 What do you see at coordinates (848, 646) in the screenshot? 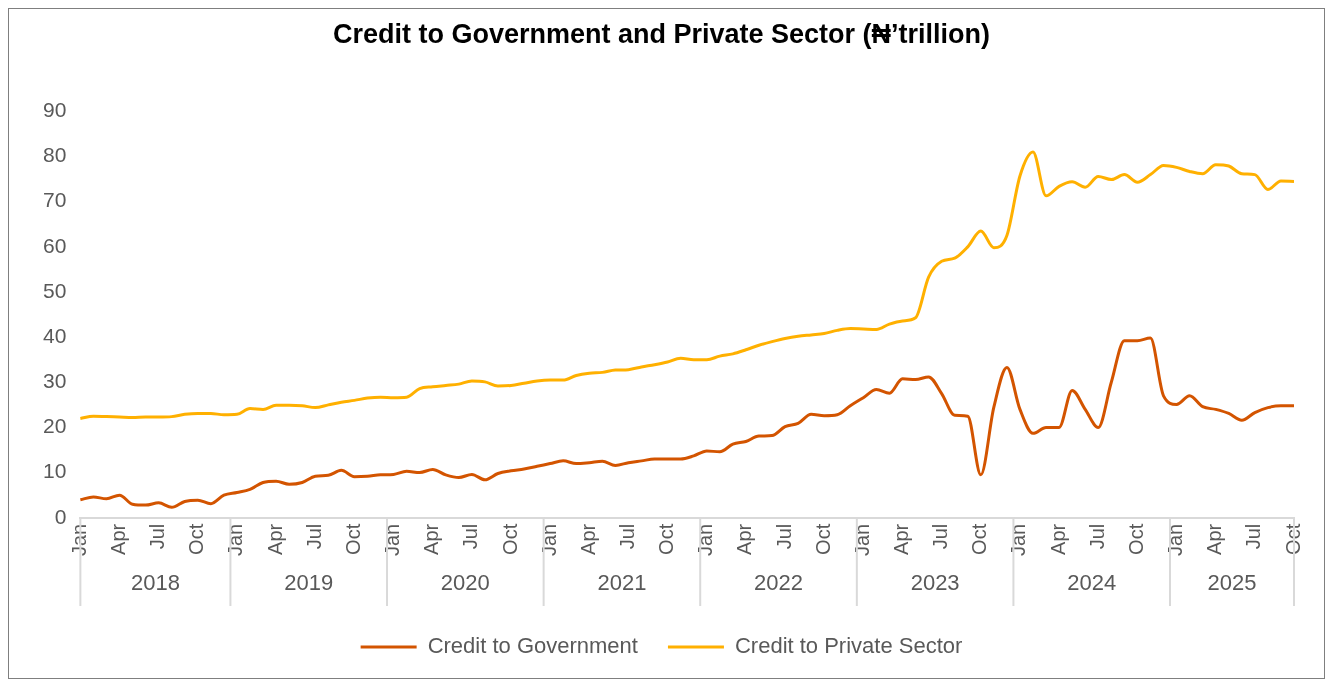
I see `legend-label: Credit to Private Sector` at bounding box center [848, 646].